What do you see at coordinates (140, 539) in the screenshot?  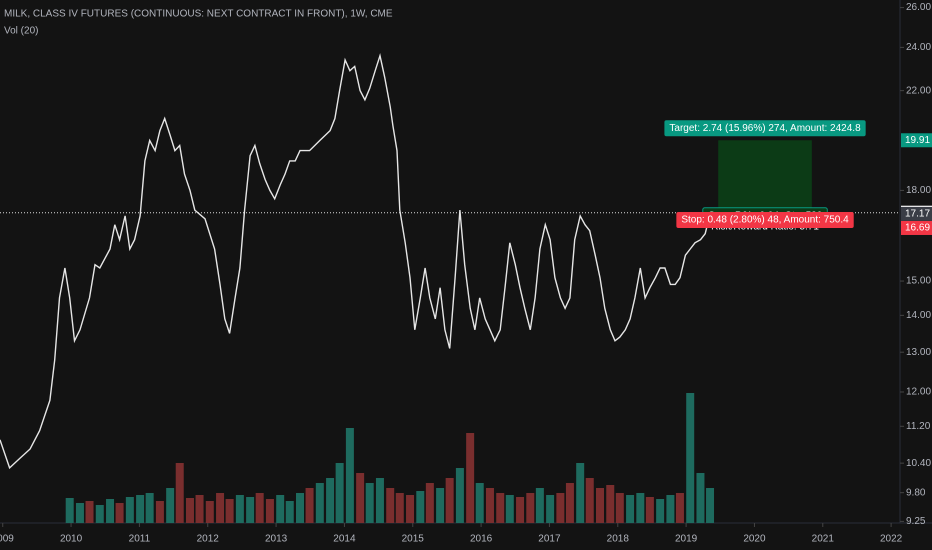 I see `x-tick-label: 2011` at bounding box center [140, 539].